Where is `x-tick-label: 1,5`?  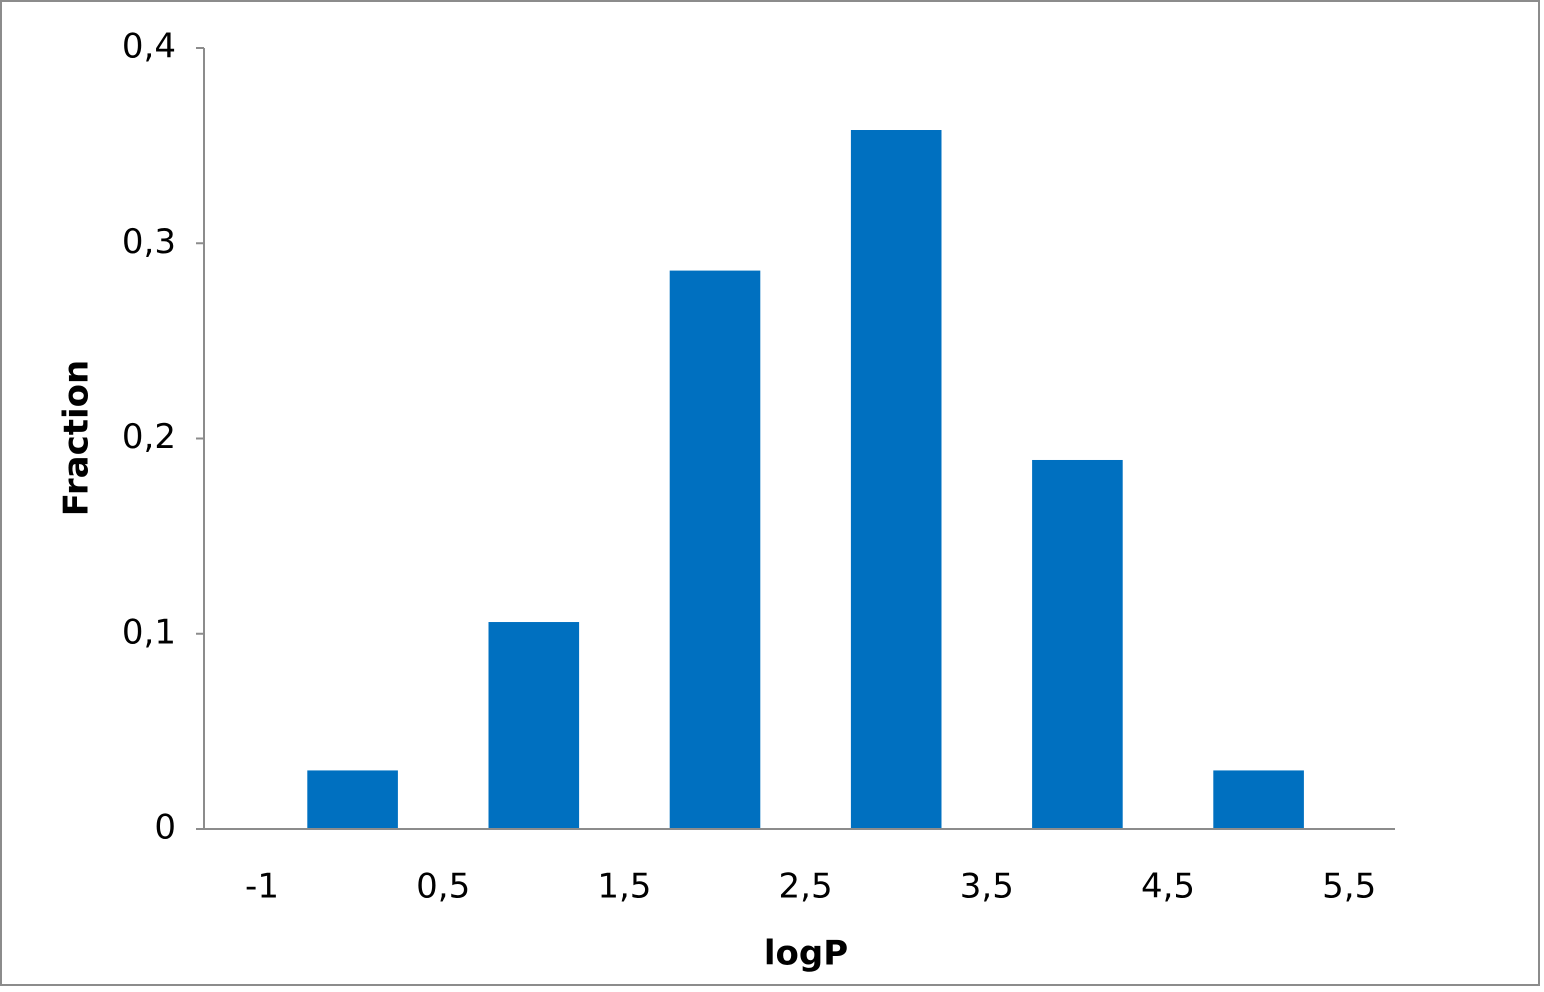
x-tick-label: 1,5 is located at coordinates (624, 887).